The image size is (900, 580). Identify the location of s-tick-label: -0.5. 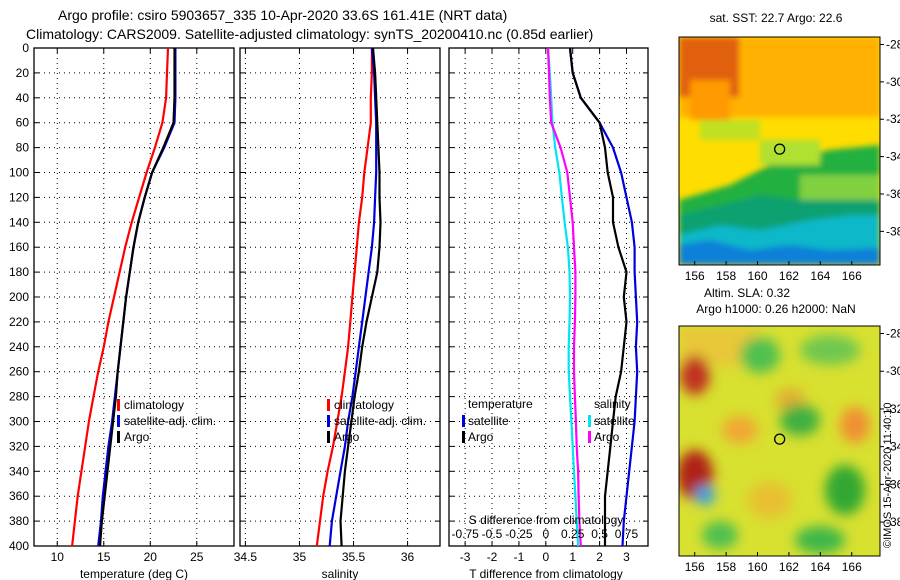
(492, 534).